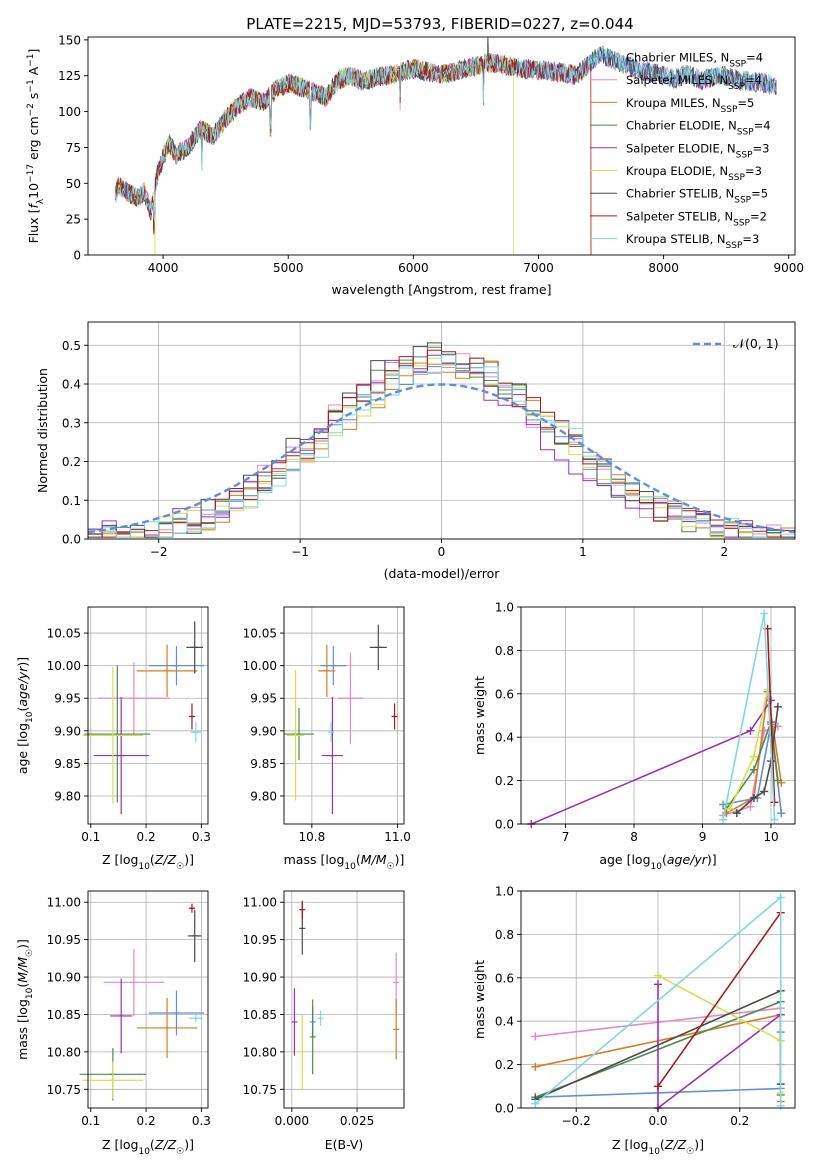  What do you see at coordinates (694, 82) in the screenshot?
I see `legend-entry: Salpeter MILES, NSSP=4` at bounding box center [694, 82].